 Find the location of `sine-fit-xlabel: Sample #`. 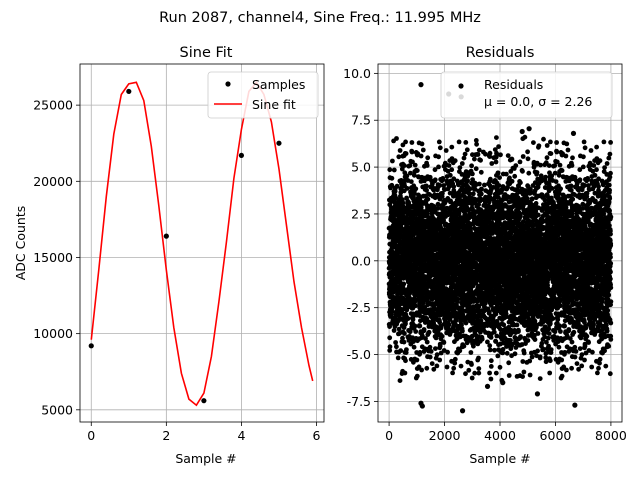

sine-fit-xlabel: Sample # is located at coordinates (205, 458).